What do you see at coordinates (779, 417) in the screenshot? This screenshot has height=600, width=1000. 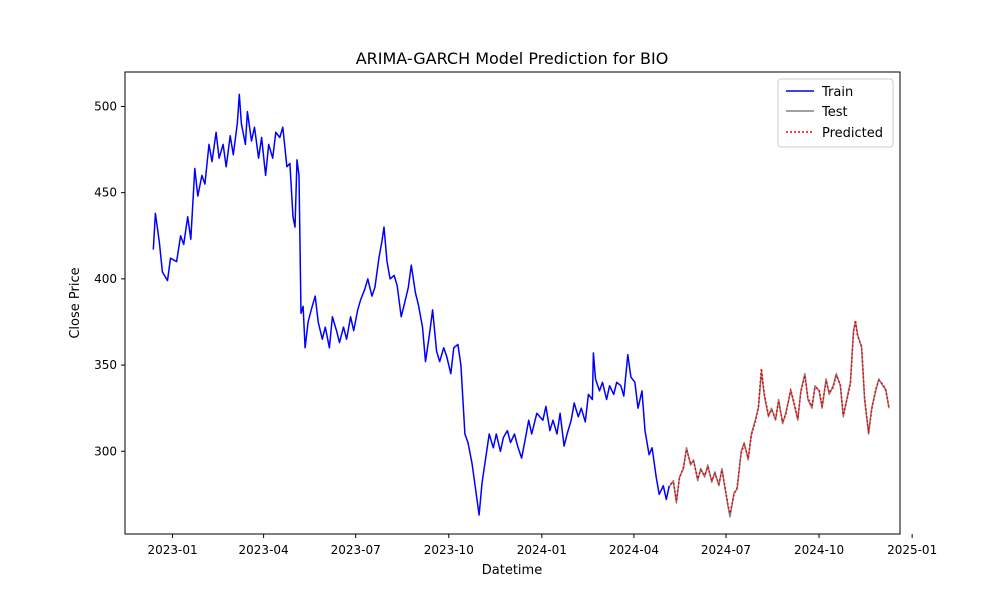 I see `series-line-predicted` at bounding box center [779, 417].